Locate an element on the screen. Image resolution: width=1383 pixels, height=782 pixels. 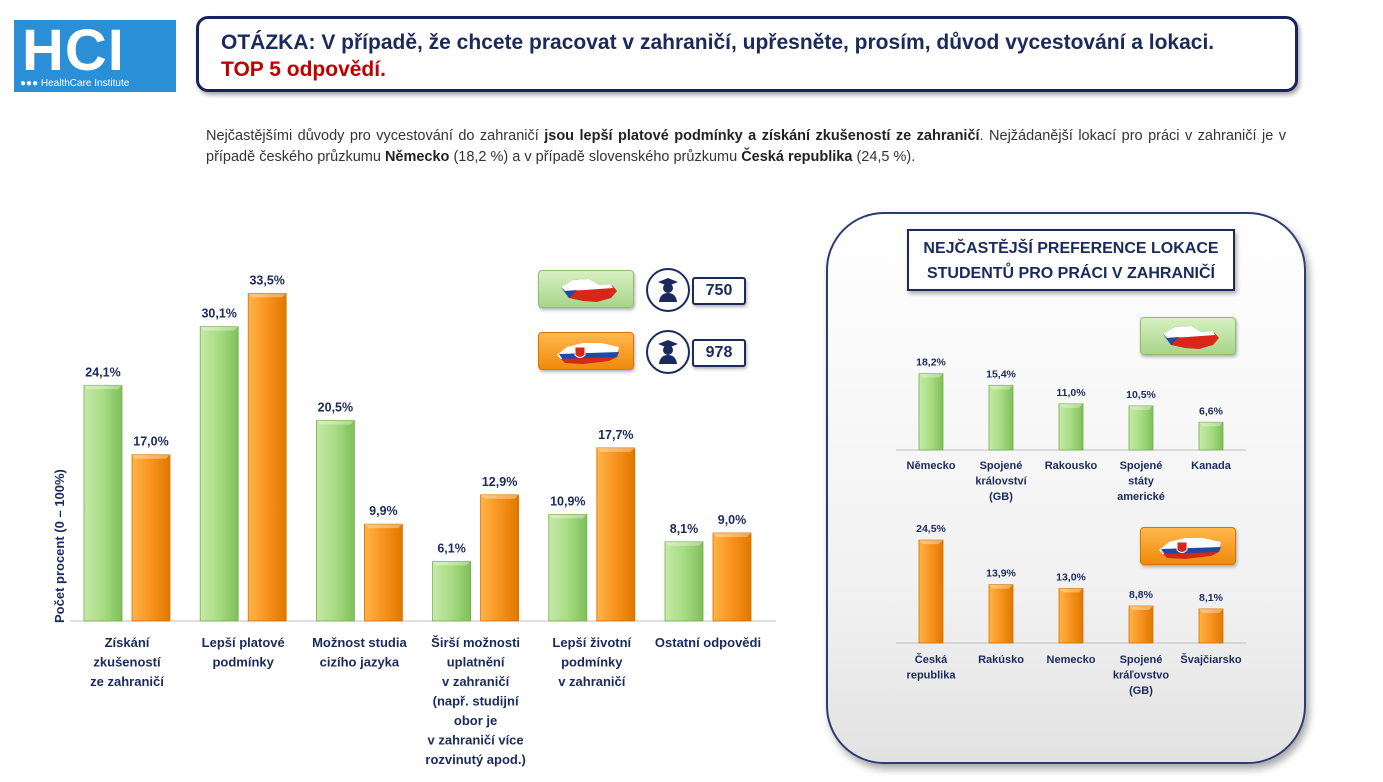
data-label: 9,9% is located at coordinates (383, 511).